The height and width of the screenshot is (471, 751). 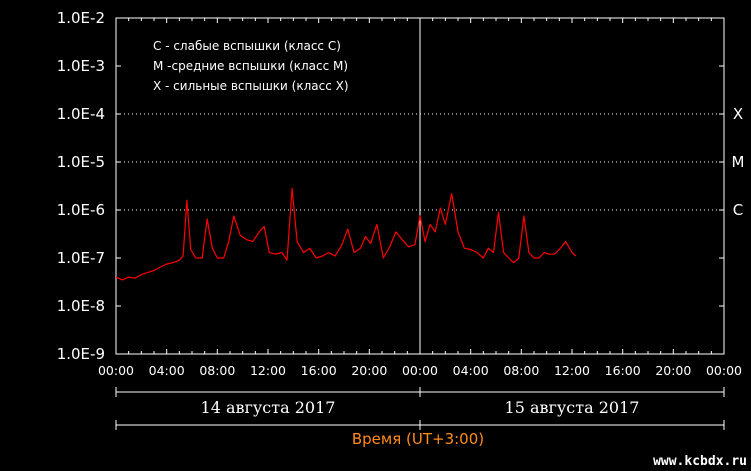 I want to click on legend-entry: X - сильные вспышки (класс X), so click(x=251, y=86).